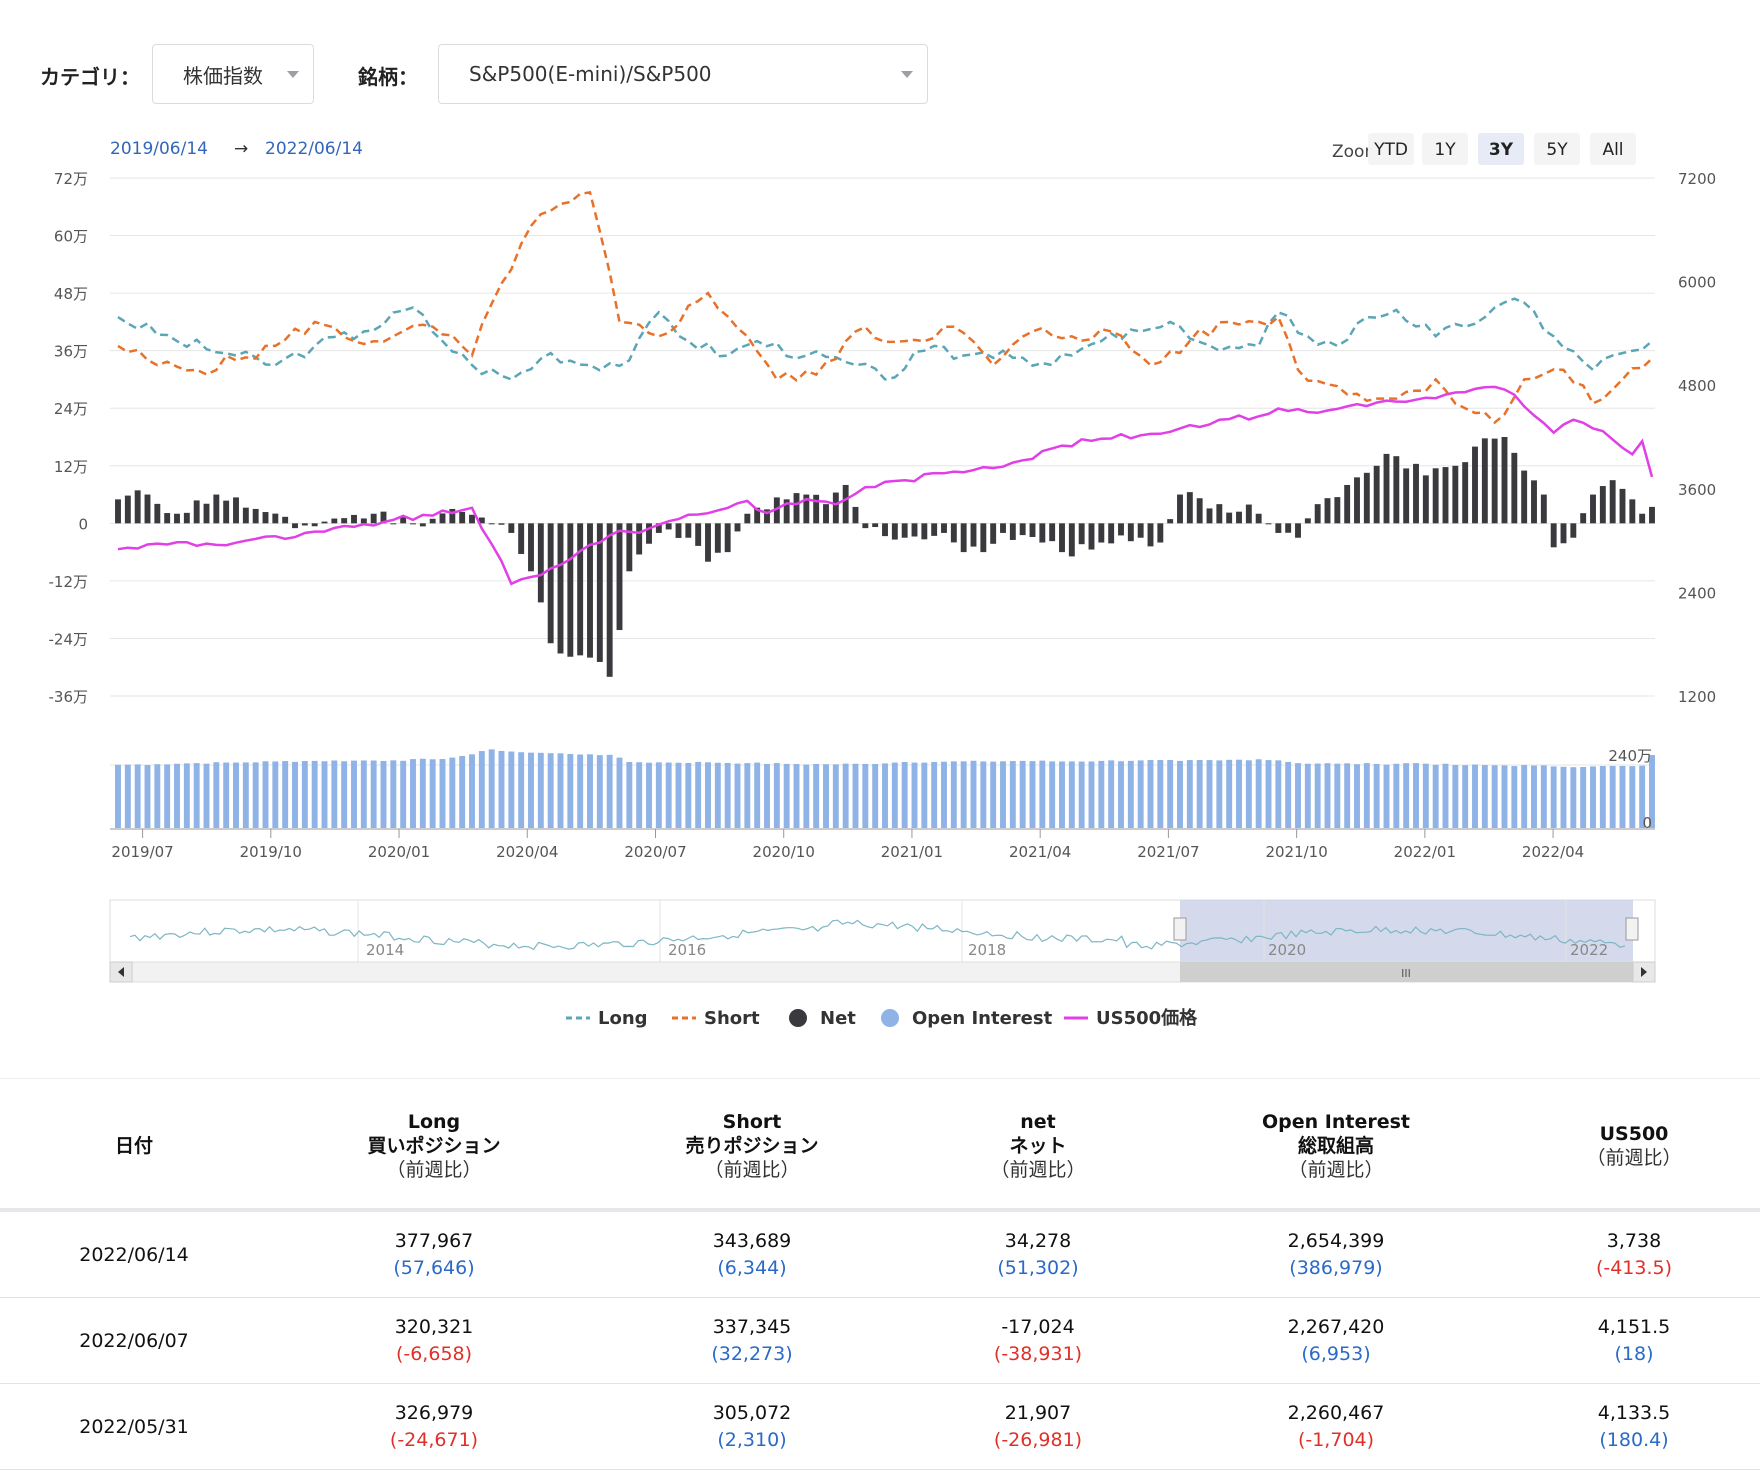 Image resolution: width=1760 pixels, height=1484 pixels. Describe the element at coordinates (1634, 1427) in the screenshot. I see `value-cell: 4,133.5 (180.4)` at that location.